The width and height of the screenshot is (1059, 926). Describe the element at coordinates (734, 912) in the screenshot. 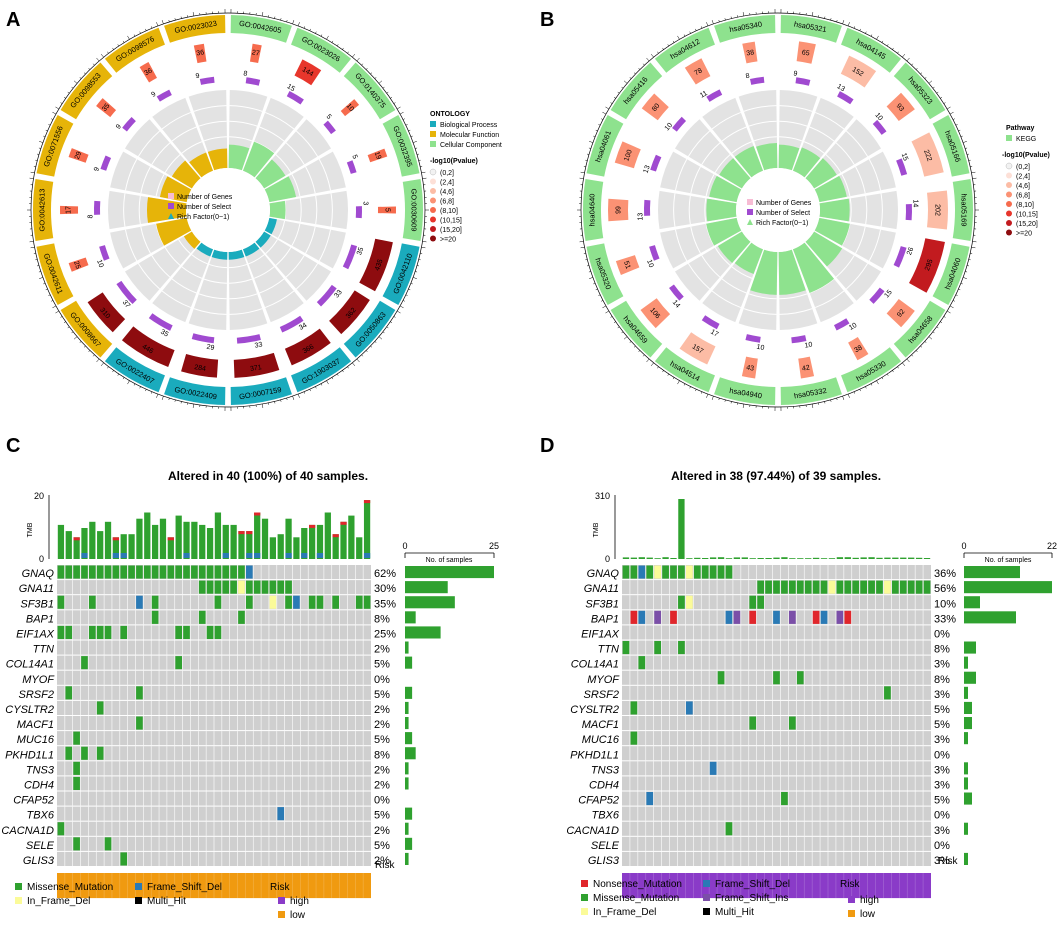

I see `legend-multi-hit: Multi_Hit` at that location.